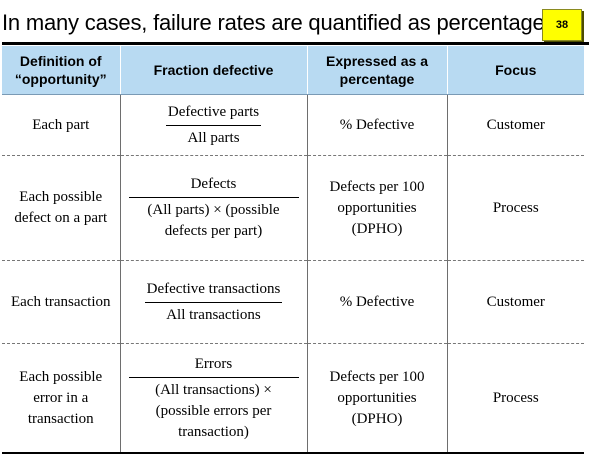 The height and width of the screenshot is (461, 591). Describe the element at coordinates (213, 111) in the screenshot. I see `fraction-numerator: Defective parts` at that location.